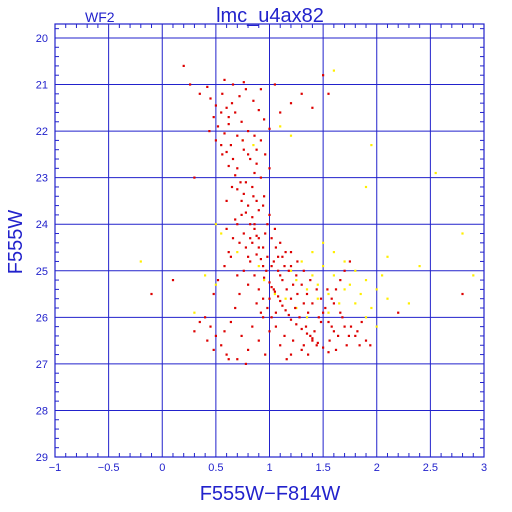 The width and height of the screenshot is (512, 512). I want to click on x-tick-label: −1, so click(55, 468).